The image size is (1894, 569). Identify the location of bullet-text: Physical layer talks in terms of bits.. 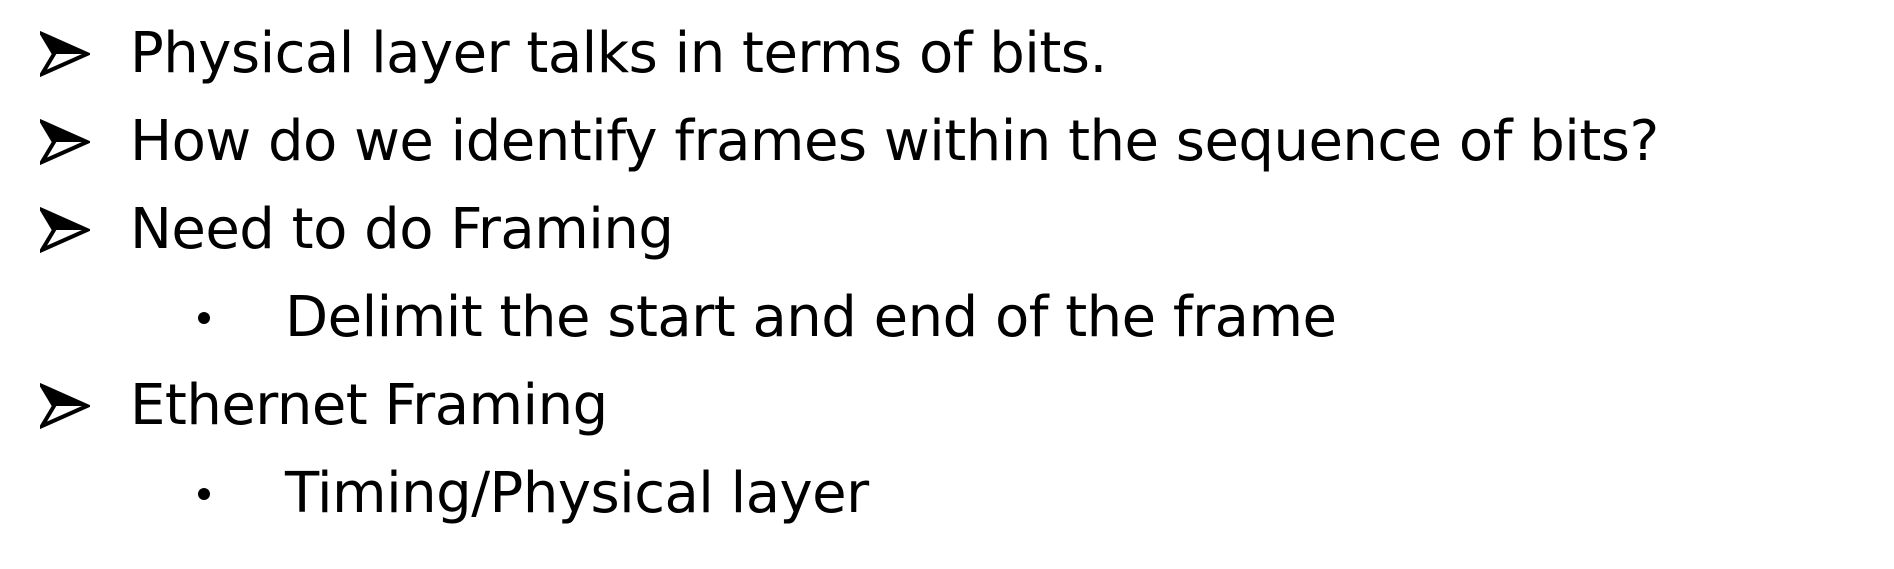
(618, 53).